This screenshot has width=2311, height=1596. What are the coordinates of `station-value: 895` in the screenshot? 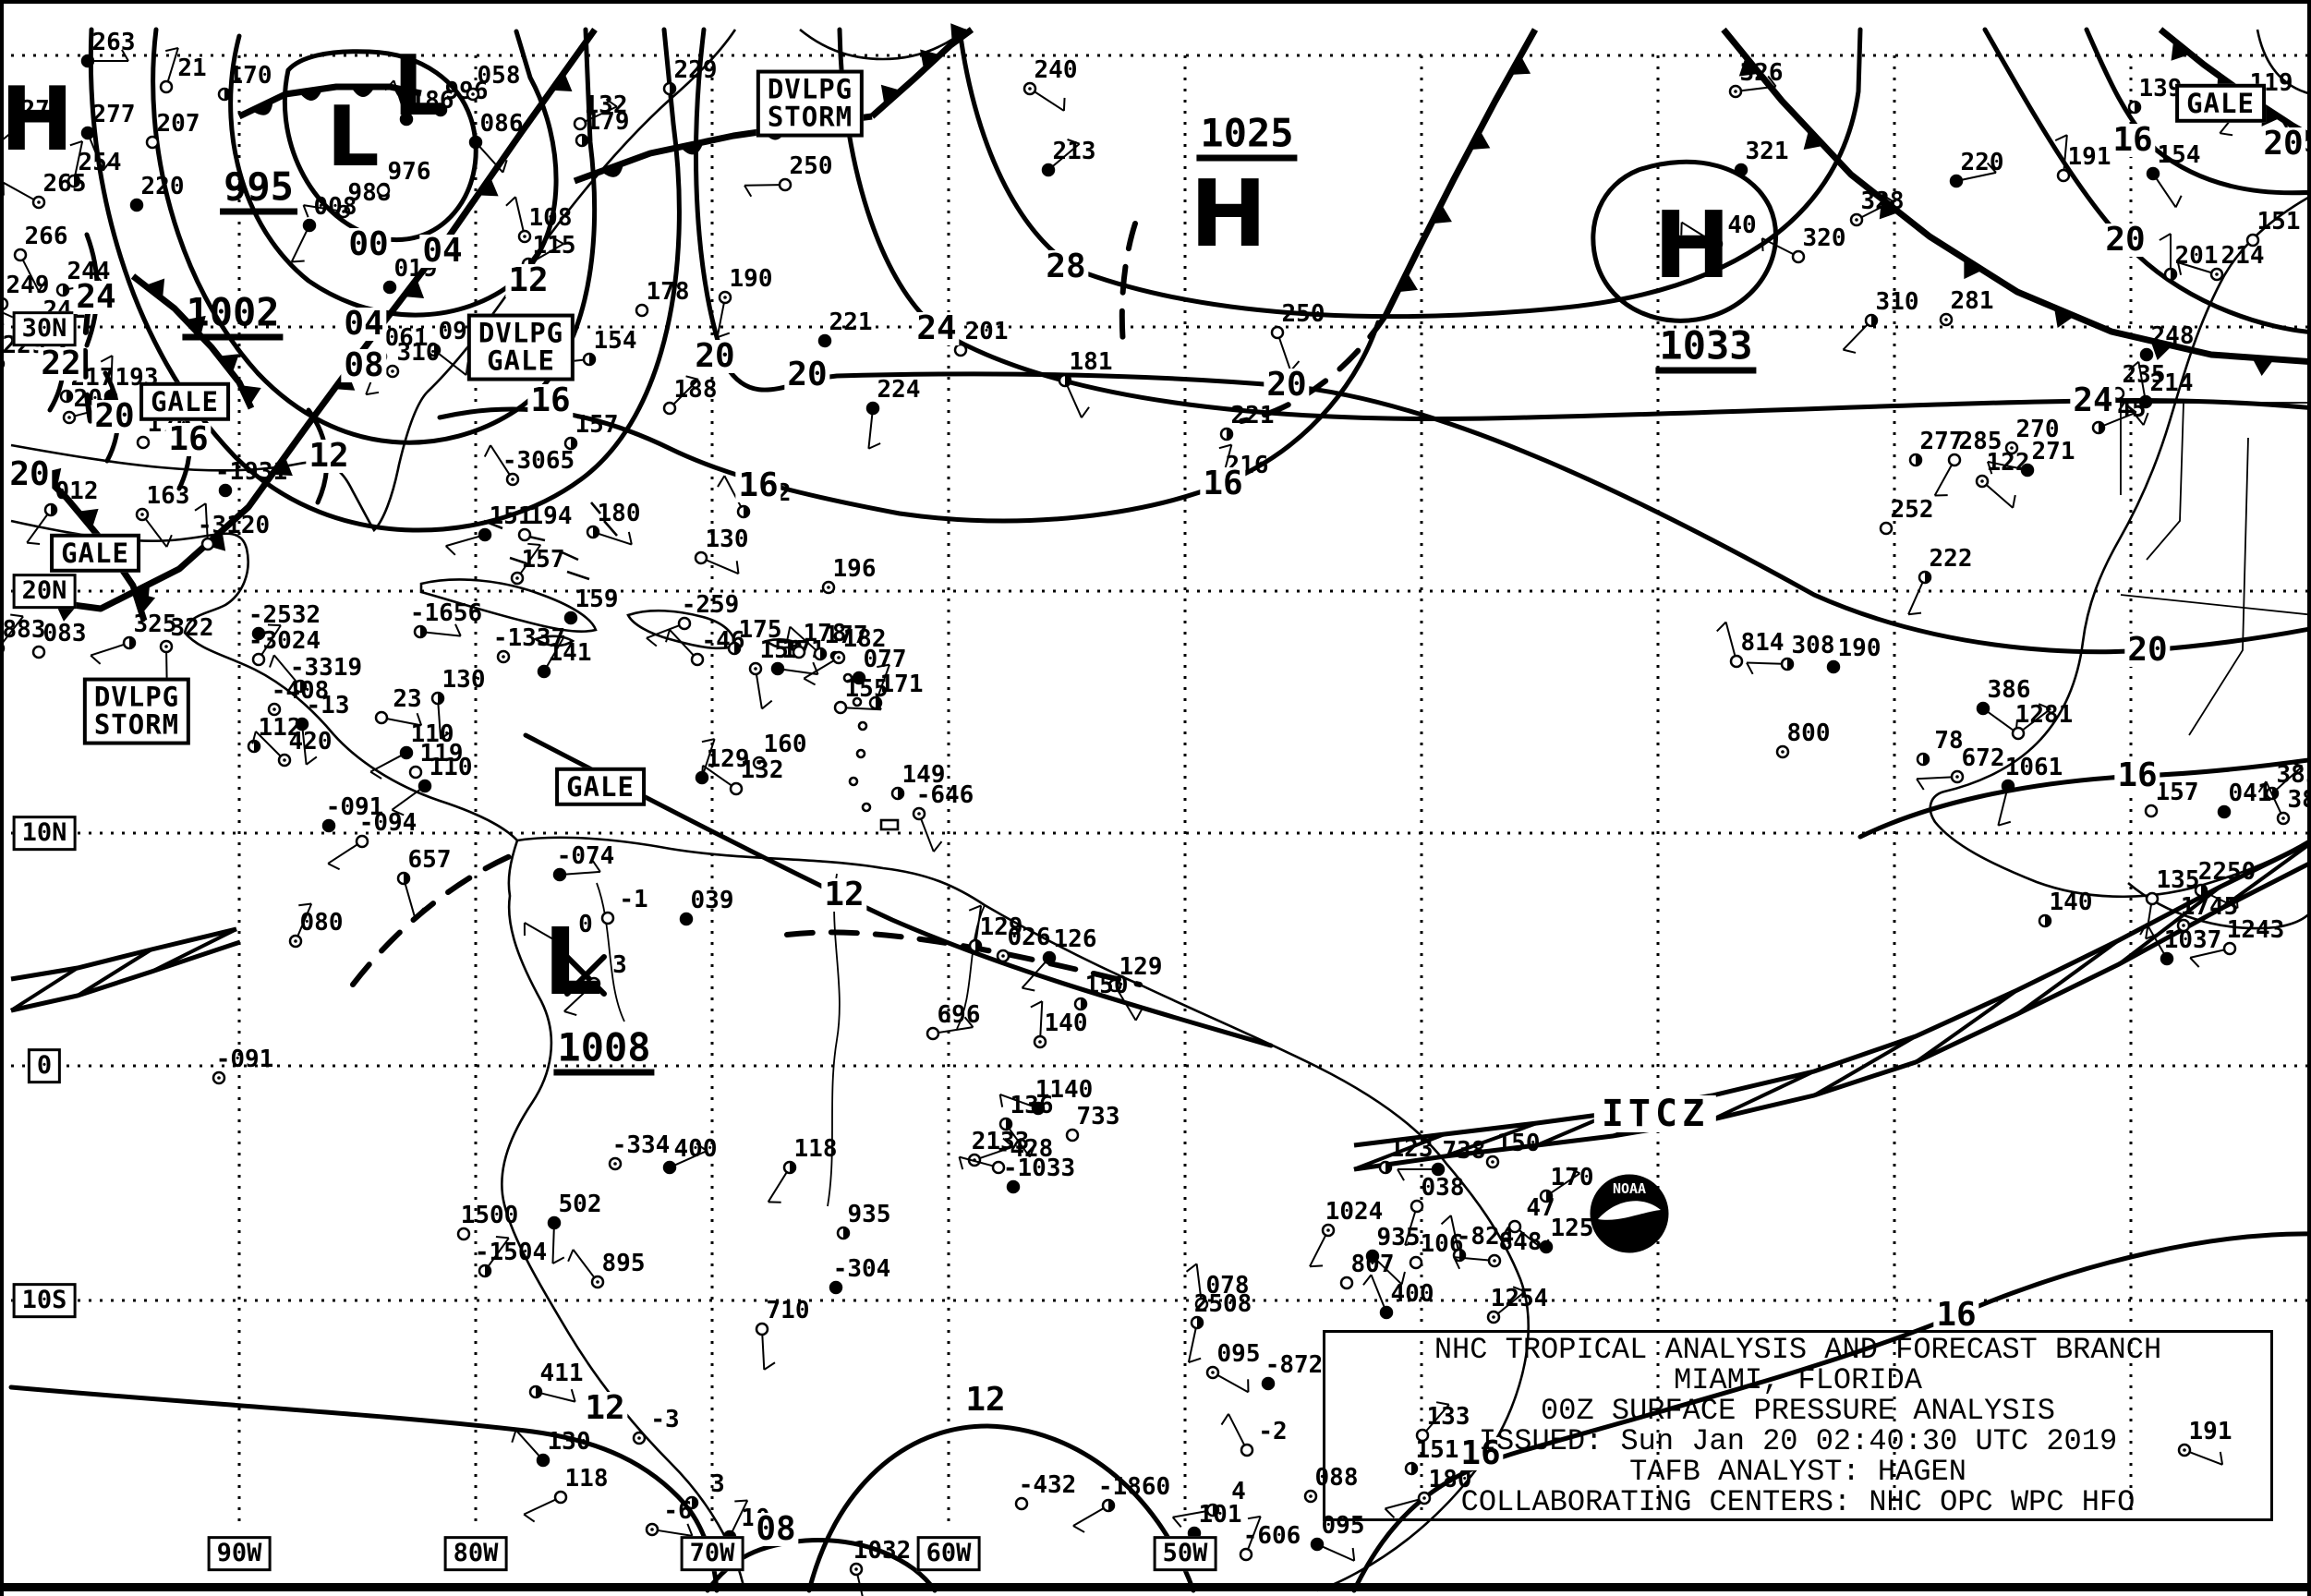 It's located at (624, 1263).